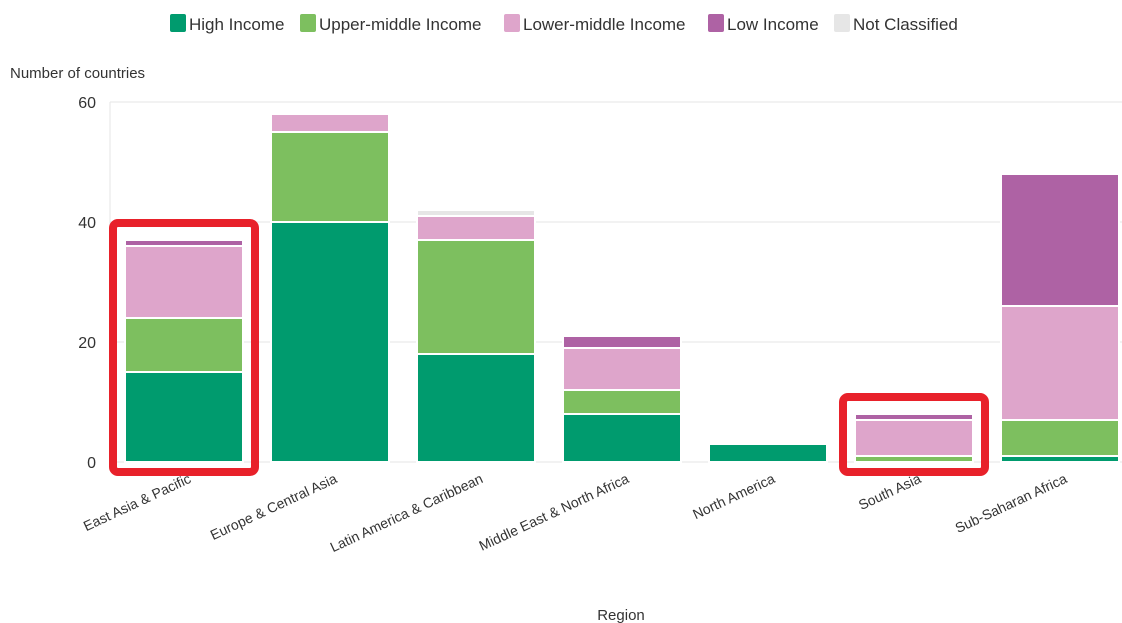  I want to click on bar-east-asia-and-pacific-low-income, so click(184, 243).